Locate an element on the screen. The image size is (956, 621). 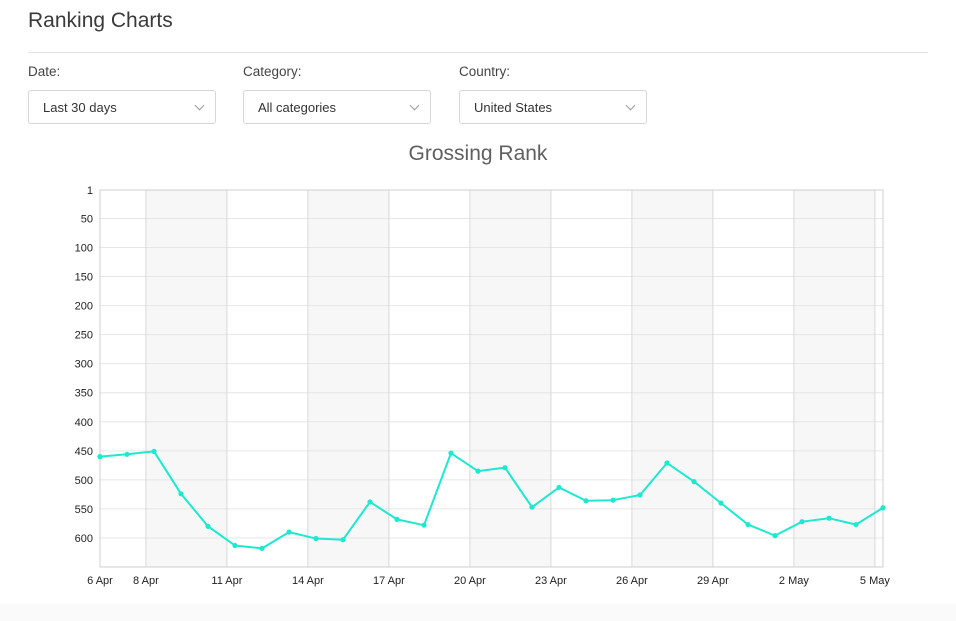
series-line is located at coordinates (491, 500).